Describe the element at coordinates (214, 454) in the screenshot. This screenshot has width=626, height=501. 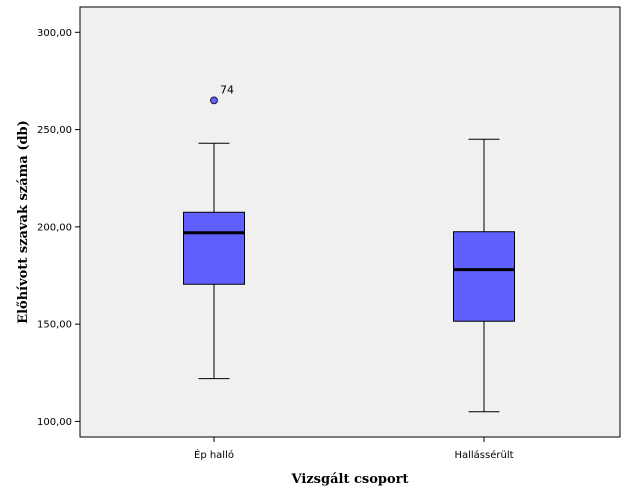
I see `x-tick-label: Ép halló` at that location.